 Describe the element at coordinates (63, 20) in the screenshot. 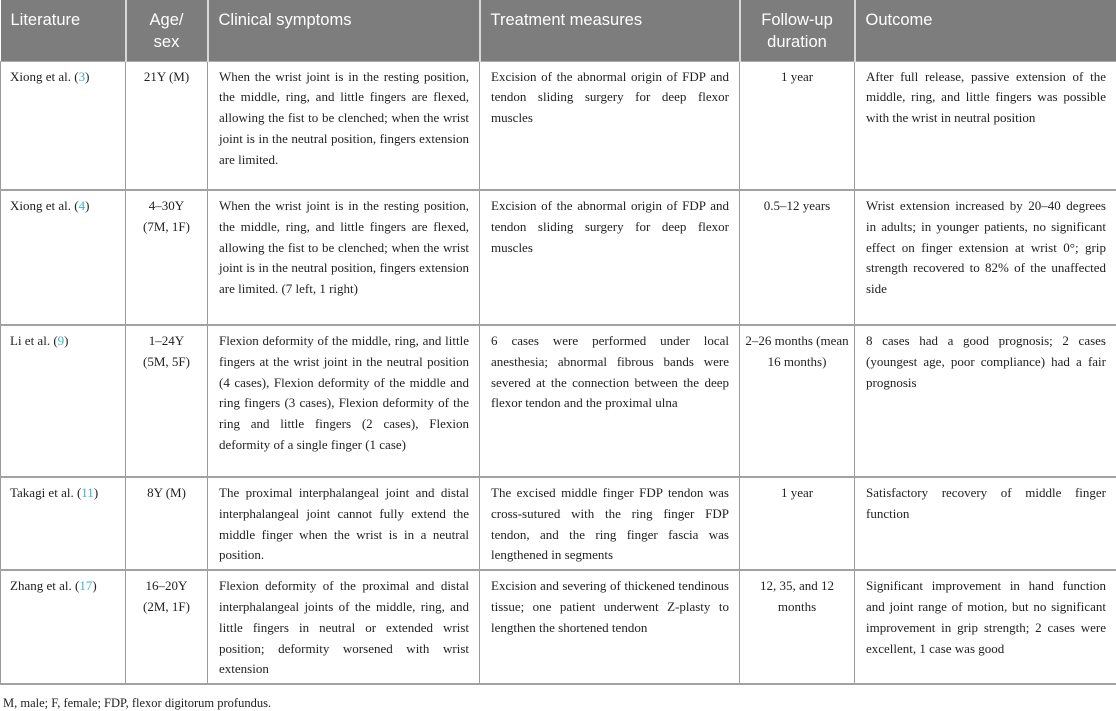

I see `header-label: Literature` at that location.